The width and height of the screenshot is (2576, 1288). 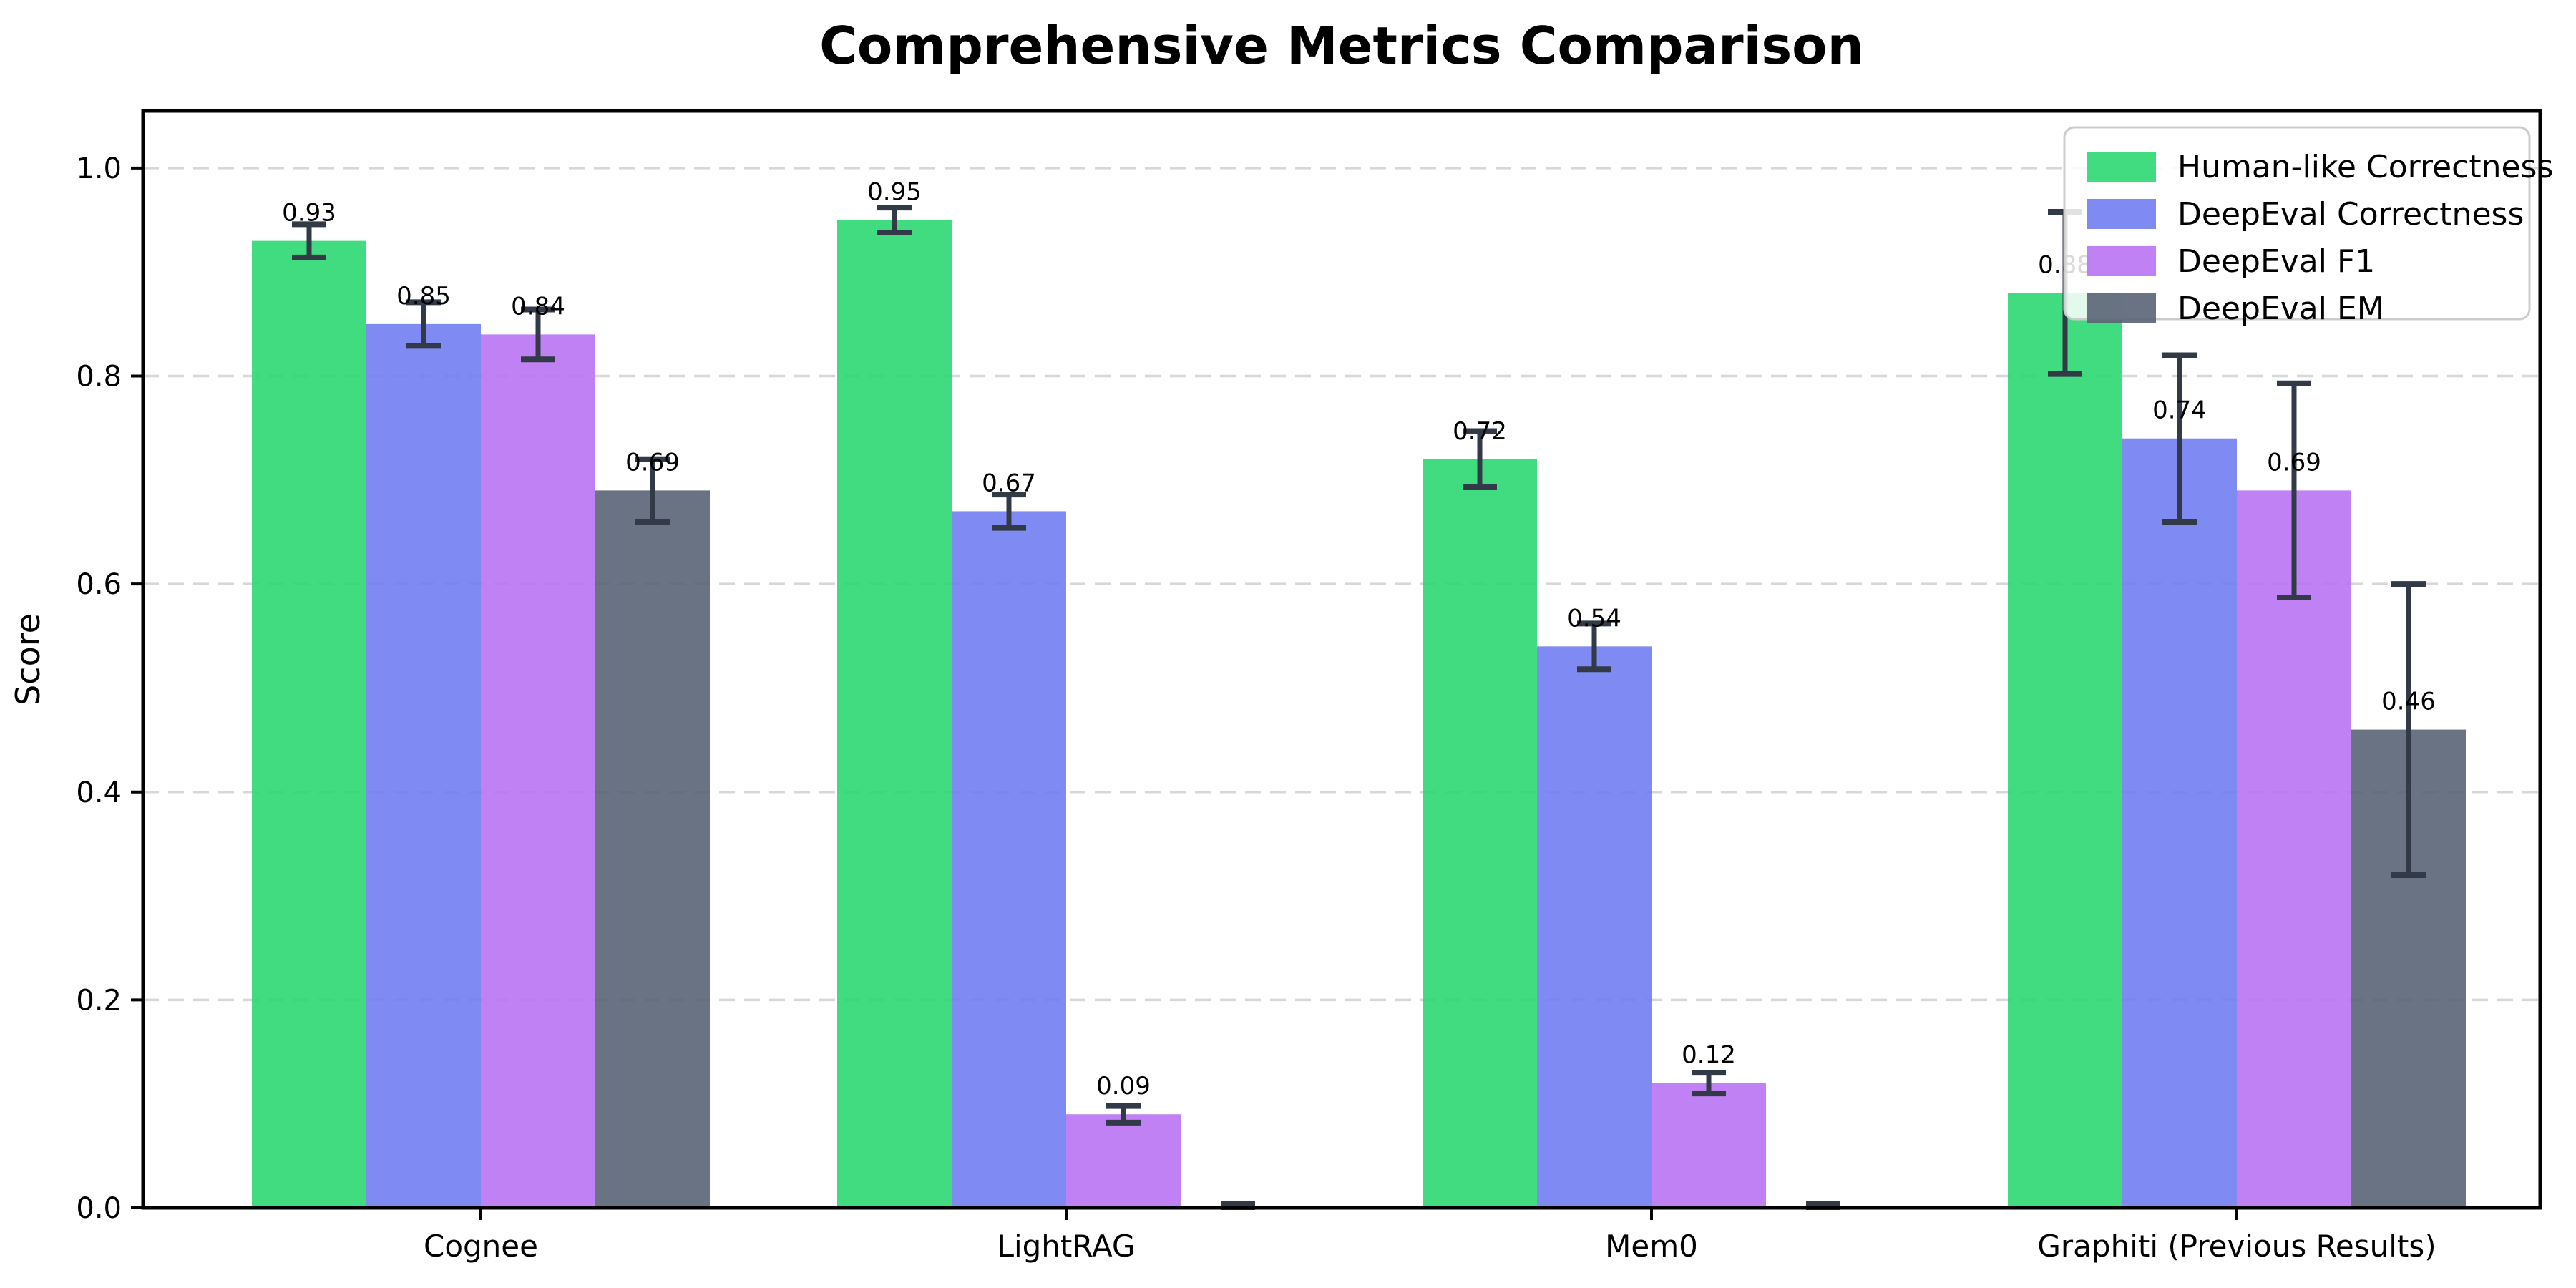 I want to click on value-label: 0.93, so click(x=309, y=213).